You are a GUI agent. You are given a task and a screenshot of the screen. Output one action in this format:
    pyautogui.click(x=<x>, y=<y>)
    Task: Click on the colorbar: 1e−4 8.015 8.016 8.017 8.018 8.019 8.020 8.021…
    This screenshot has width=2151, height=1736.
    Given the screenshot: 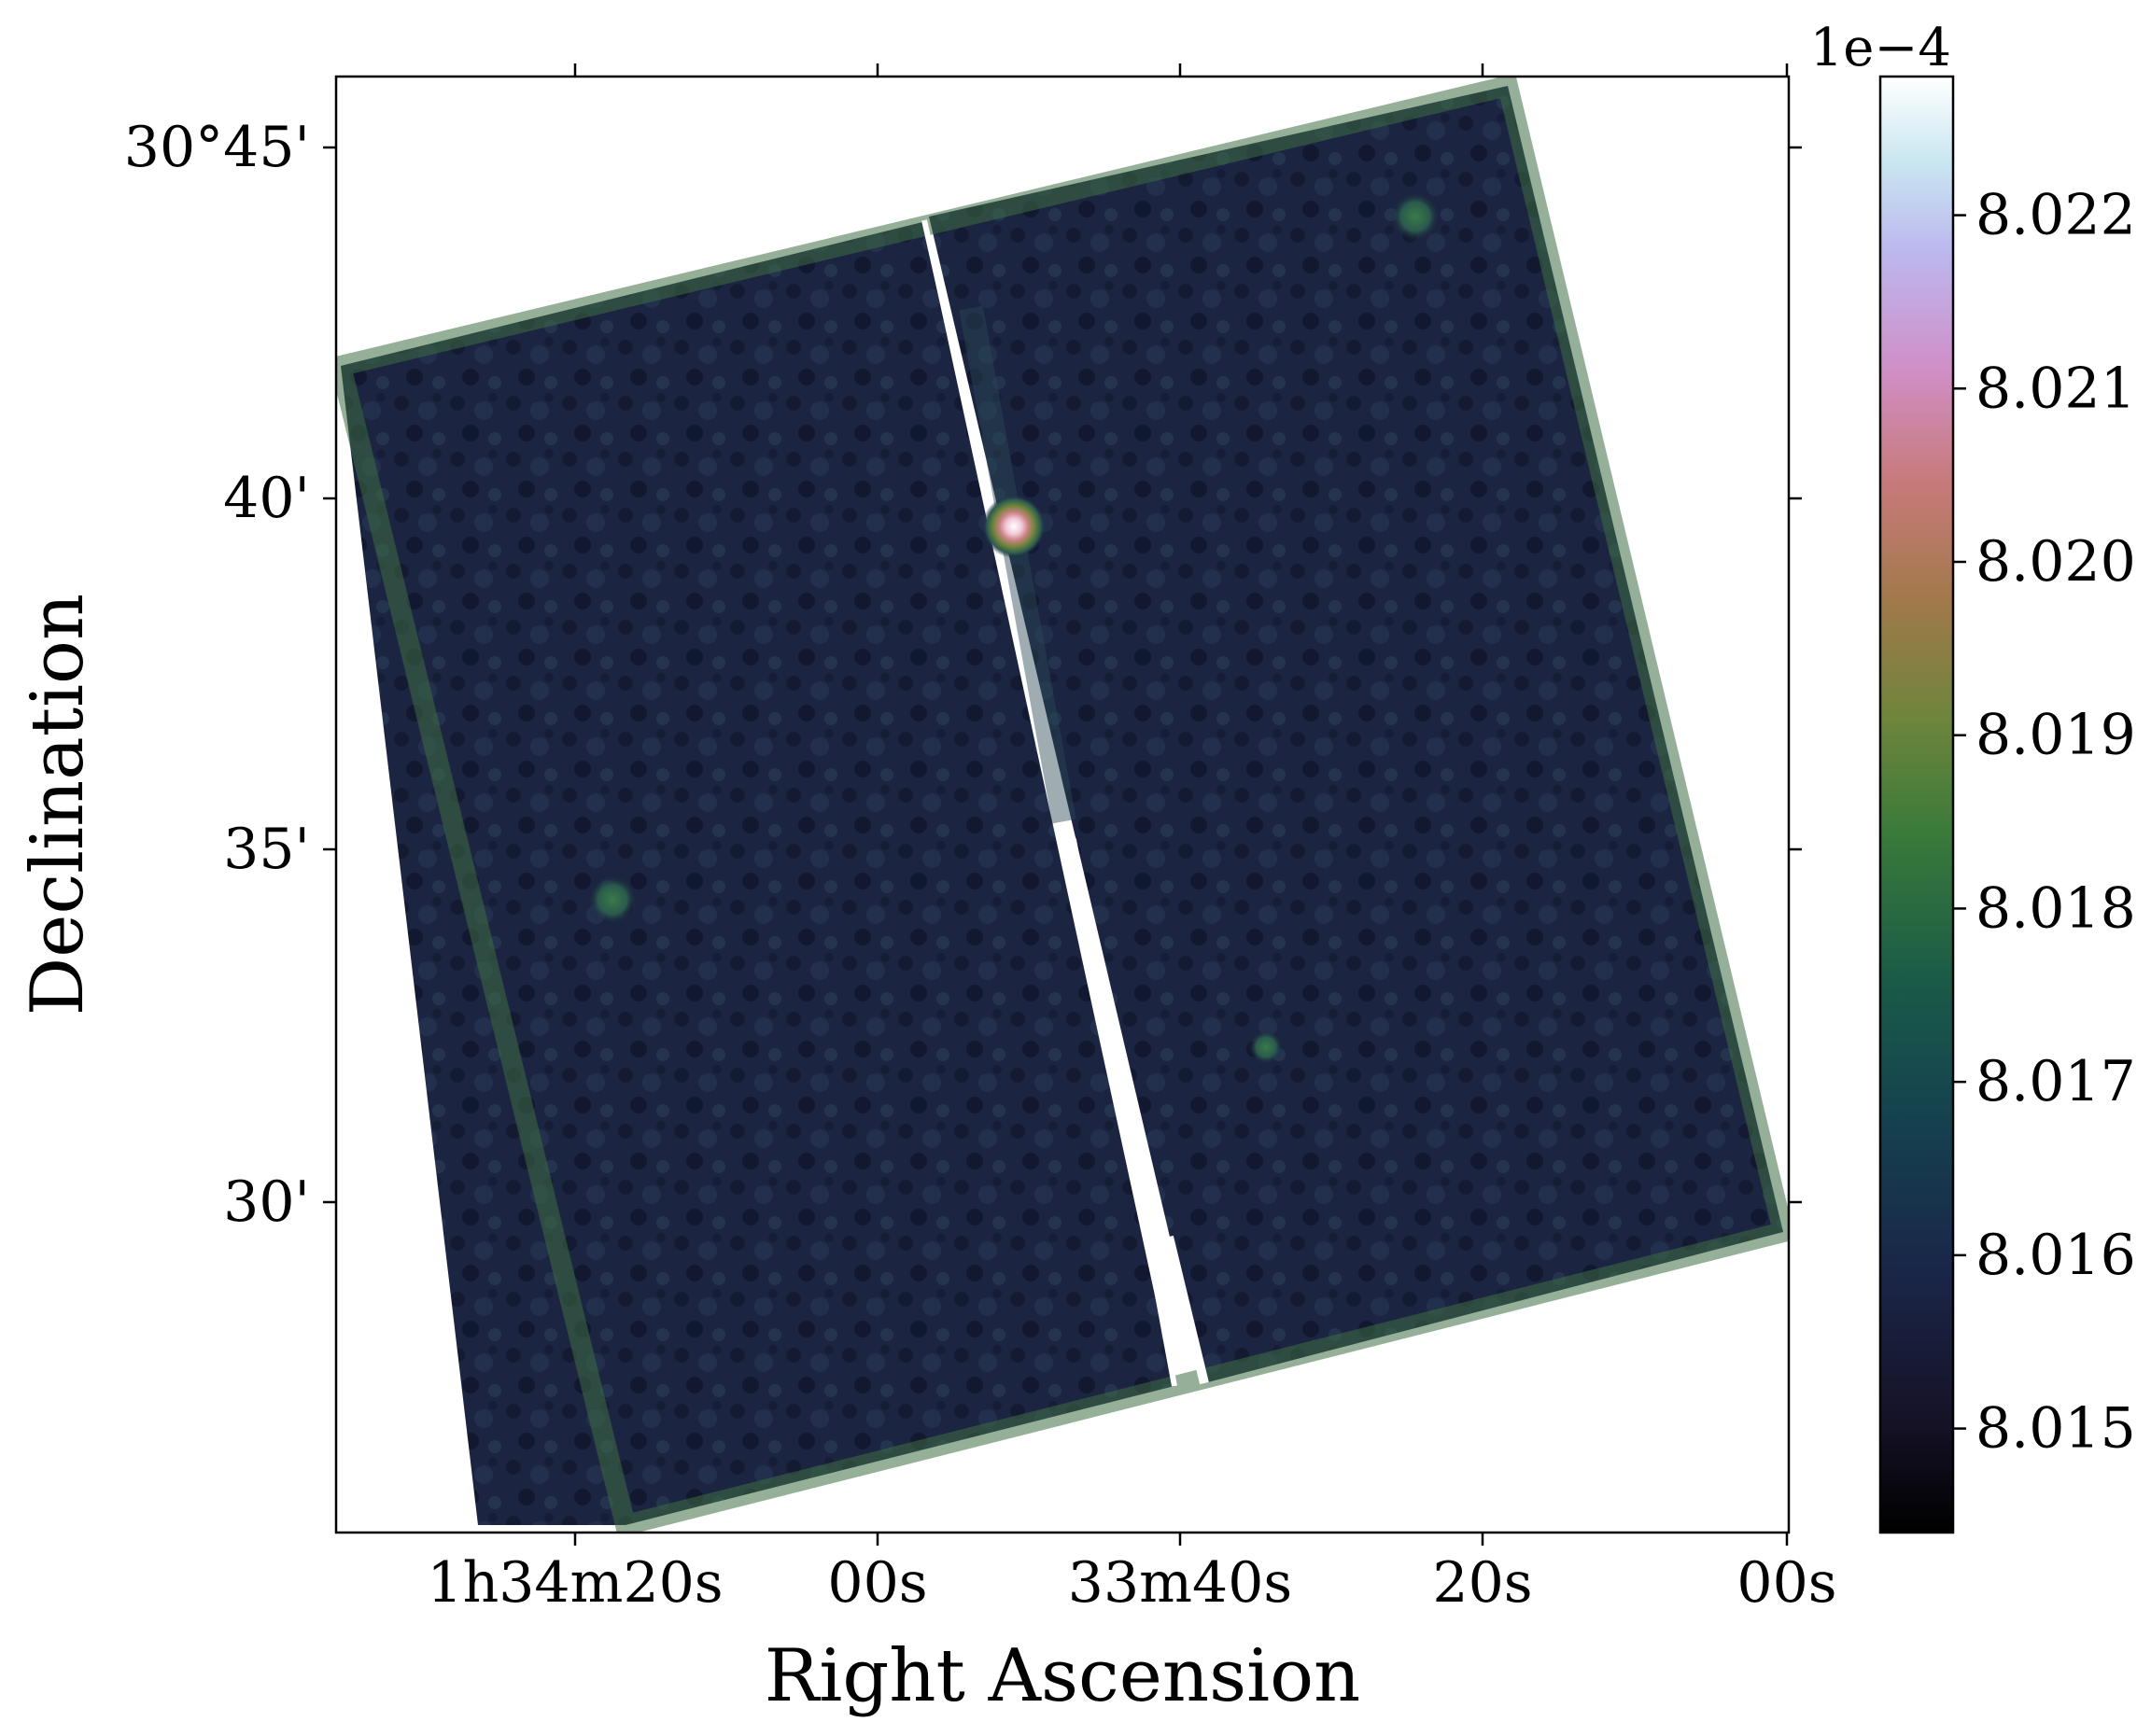 What is the action you would take?
    pyautogui.click(x=1973, y=776)
    